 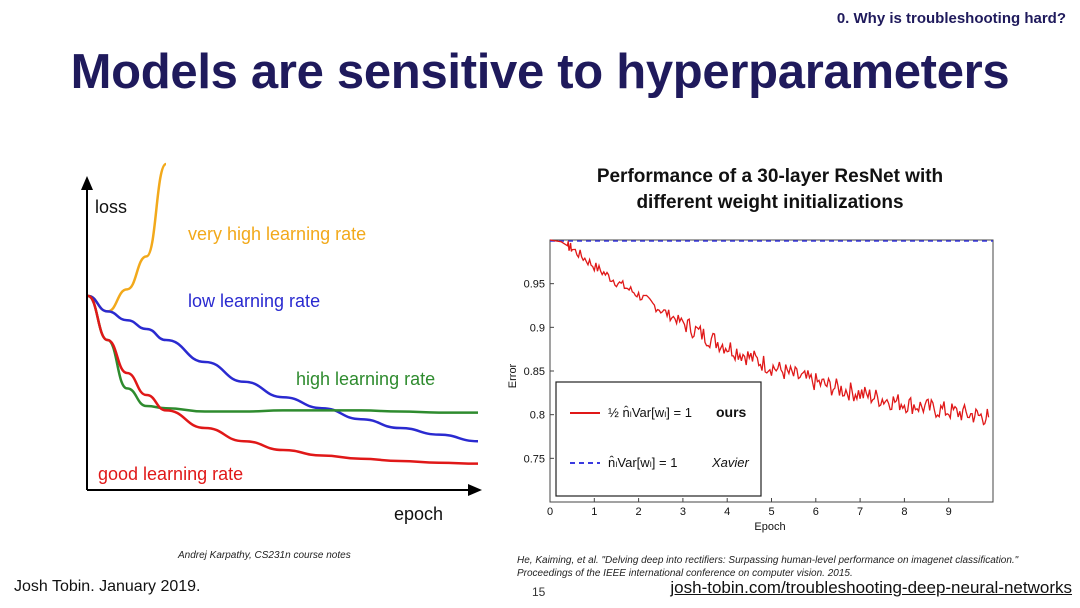 What do you see at coordinates (418, 514) in the screenshot?
I see `x-axis-label: epoch` at bounding box center [418, 514].